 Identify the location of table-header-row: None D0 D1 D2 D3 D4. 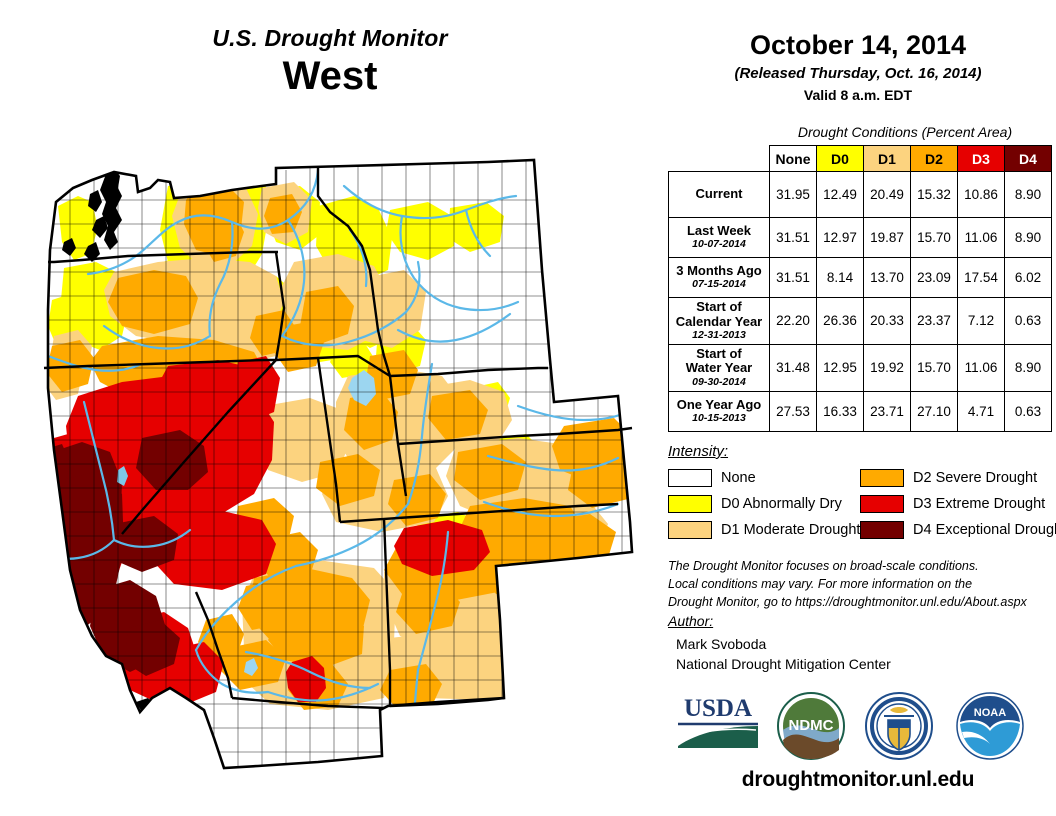
(860, 158).